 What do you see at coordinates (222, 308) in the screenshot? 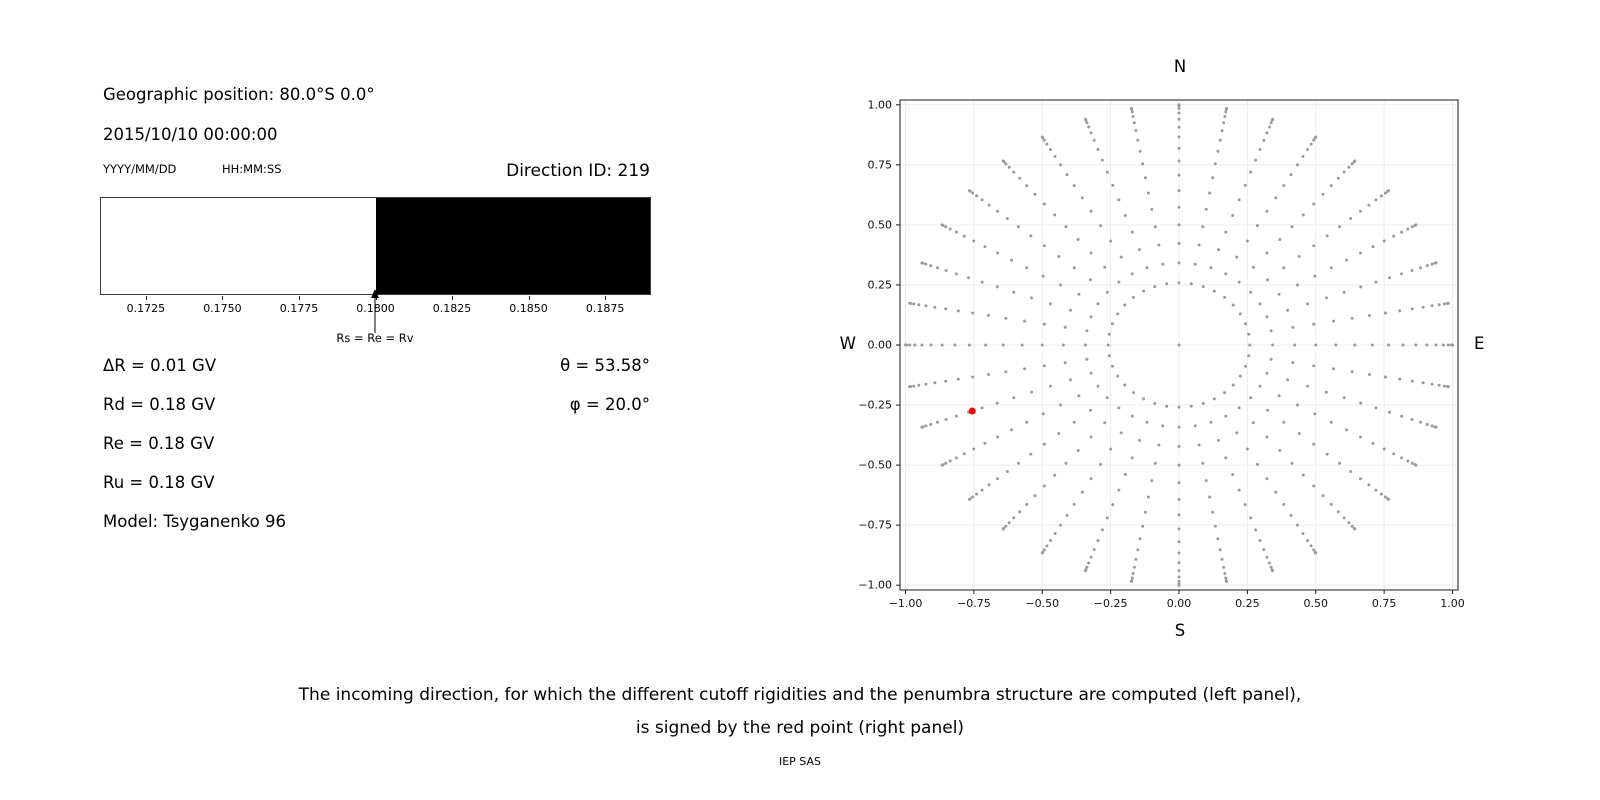
I see `penumbra-tick-label: 0.1750` at bounding box center [222, 308].